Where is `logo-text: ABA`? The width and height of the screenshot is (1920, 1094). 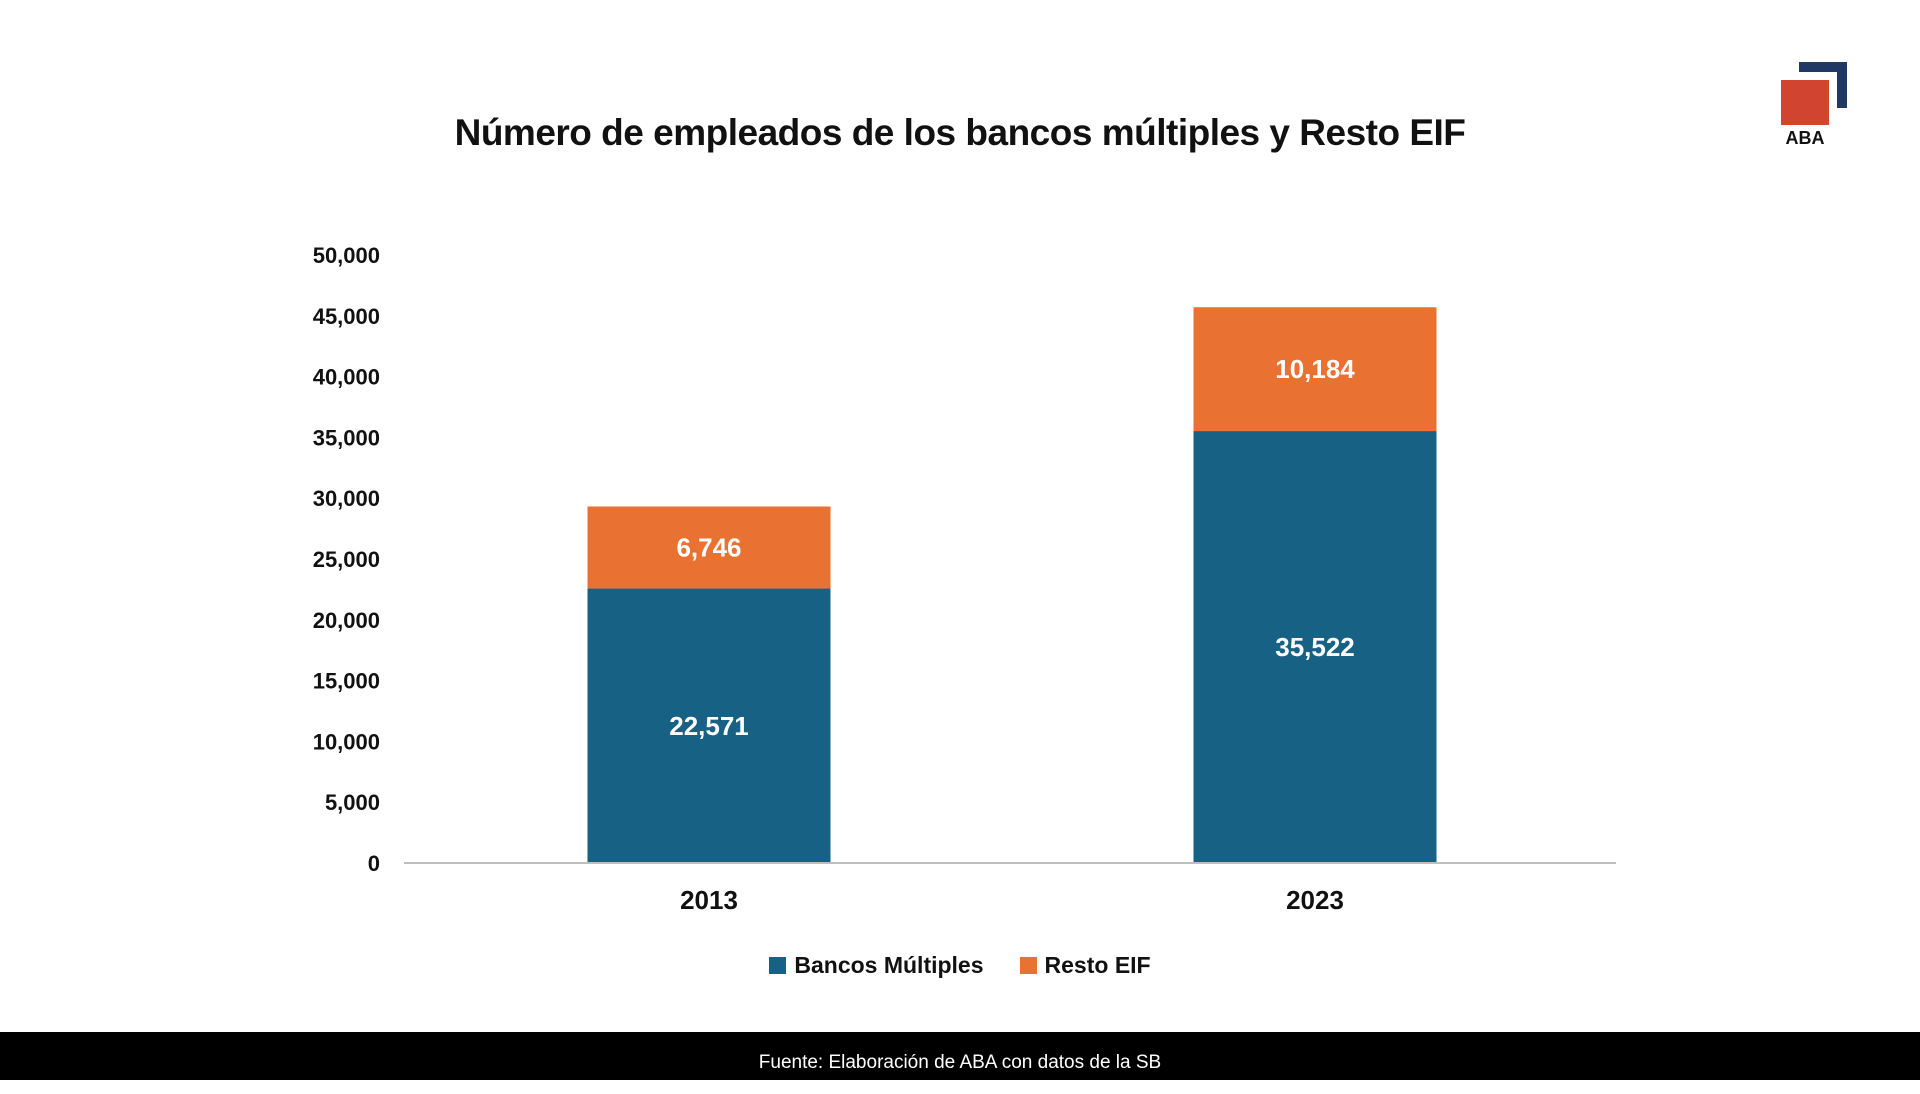
logo-text: ABA is located at coordinates (1805, 138).